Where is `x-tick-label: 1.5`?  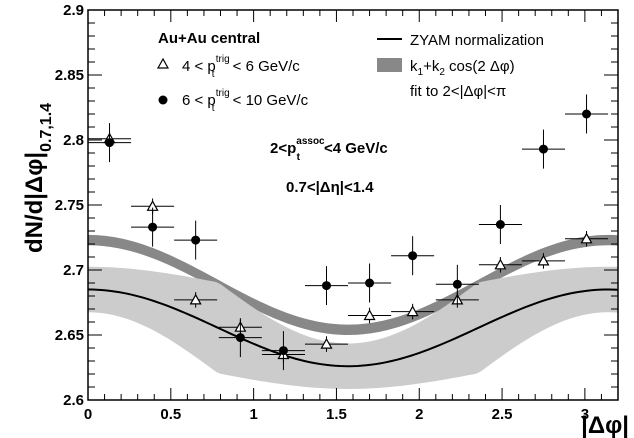 x-tick-label: 1.5 is located at coordinates (336, 414).